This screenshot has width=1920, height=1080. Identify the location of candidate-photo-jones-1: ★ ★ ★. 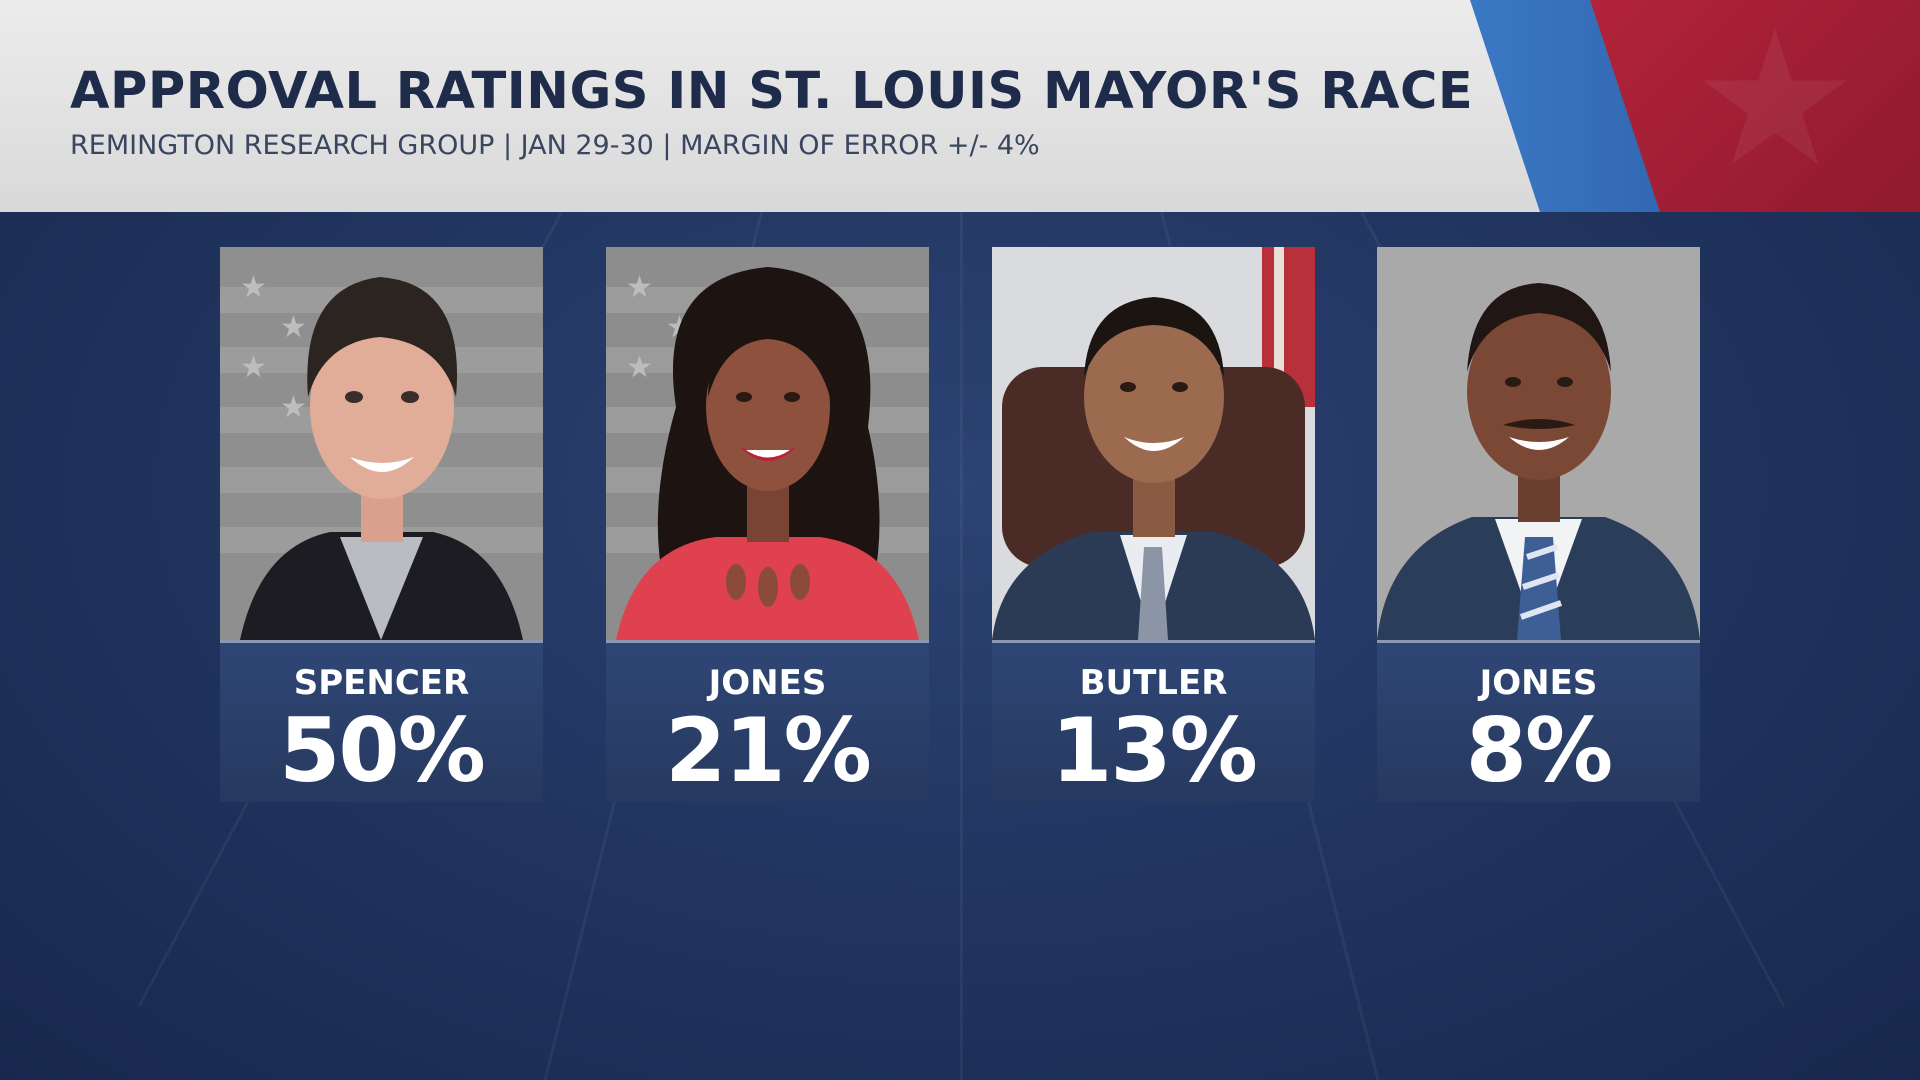
(767, 443).